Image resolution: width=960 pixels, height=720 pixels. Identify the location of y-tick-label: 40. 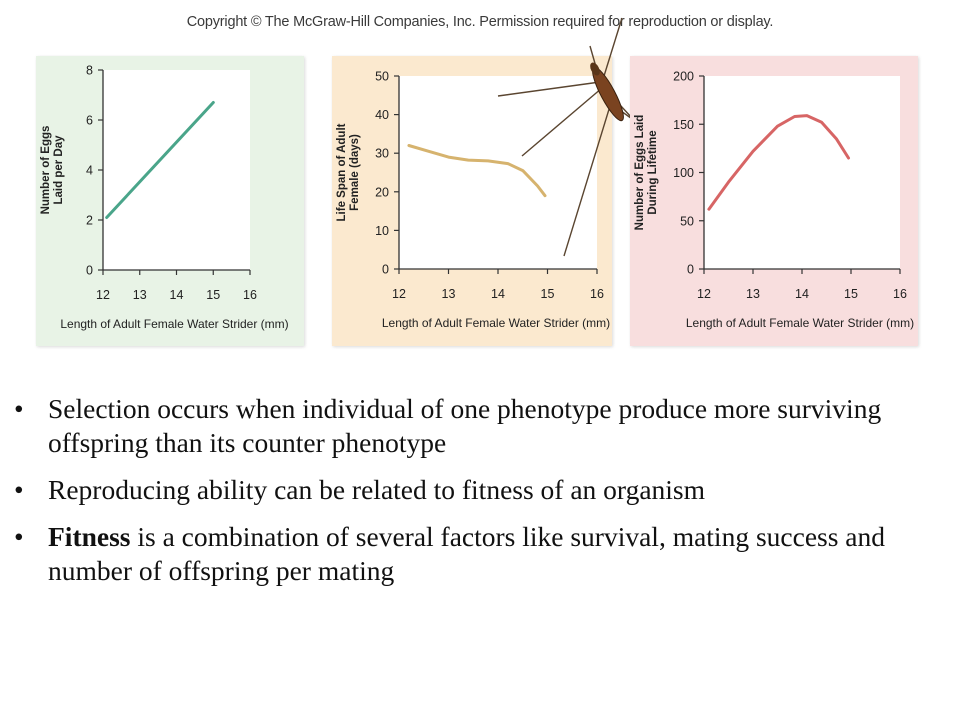
(382, 115).